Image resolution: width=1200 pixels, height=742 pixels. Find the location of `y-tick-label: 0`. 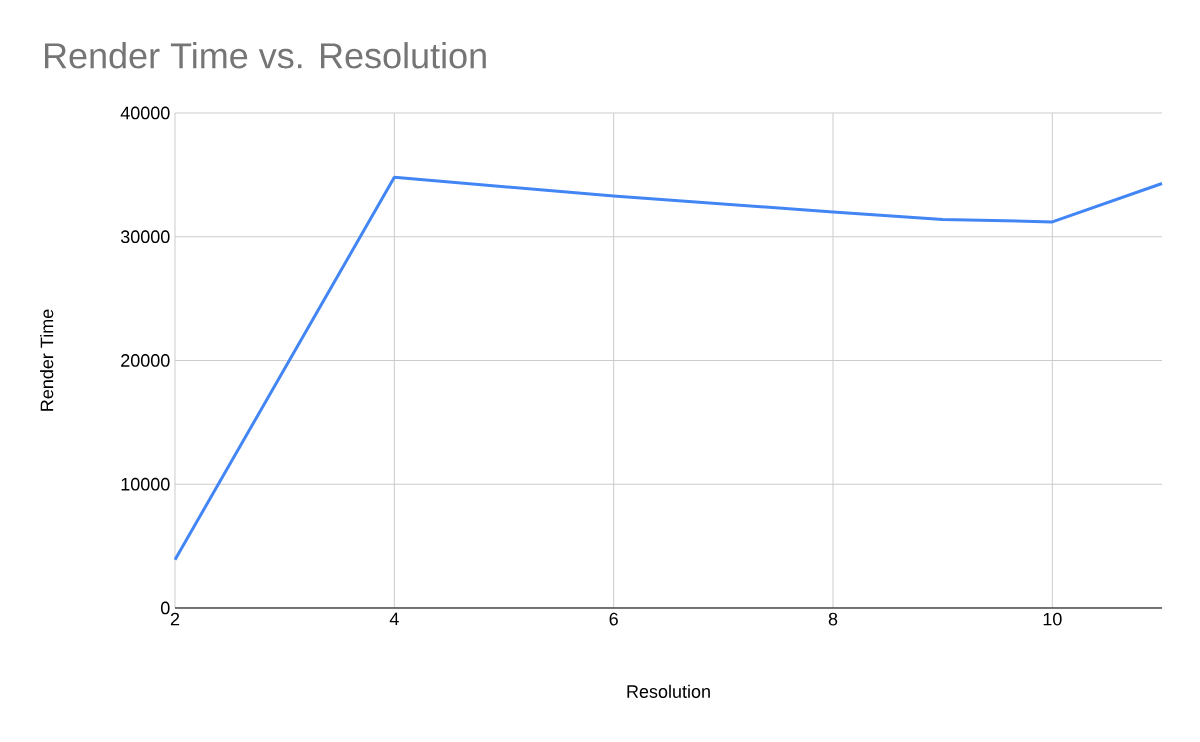

y-tick-label: 0 is located at coordinates (165, 608).